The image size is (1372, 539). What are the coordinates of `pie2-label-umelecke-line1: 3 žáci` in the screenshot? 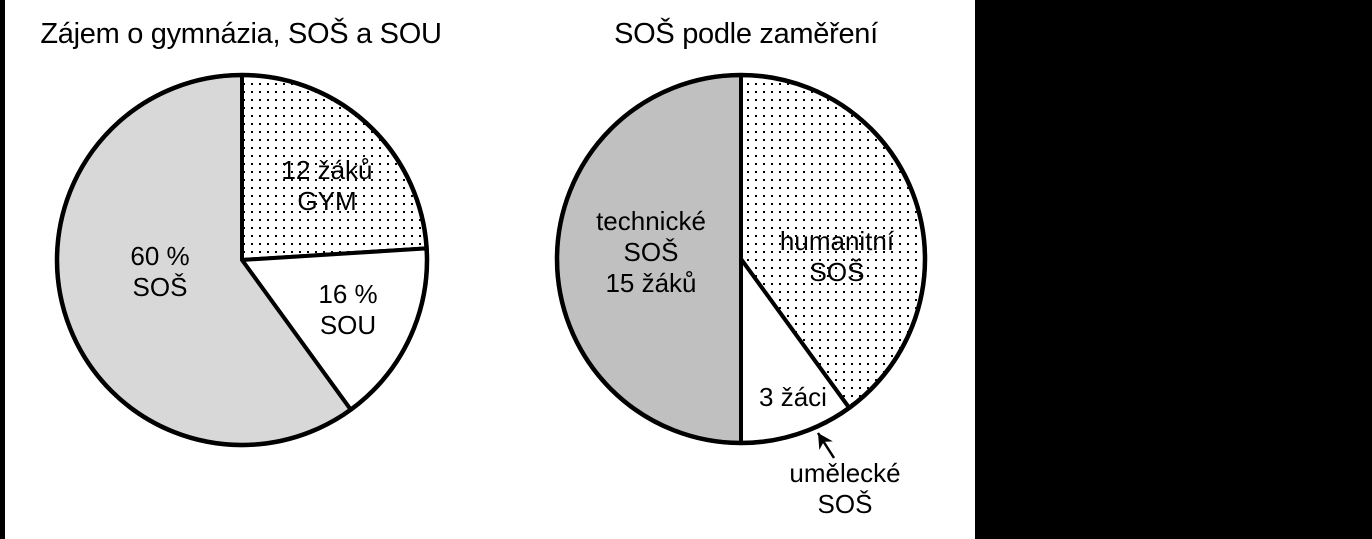 It's located at (793, 397).